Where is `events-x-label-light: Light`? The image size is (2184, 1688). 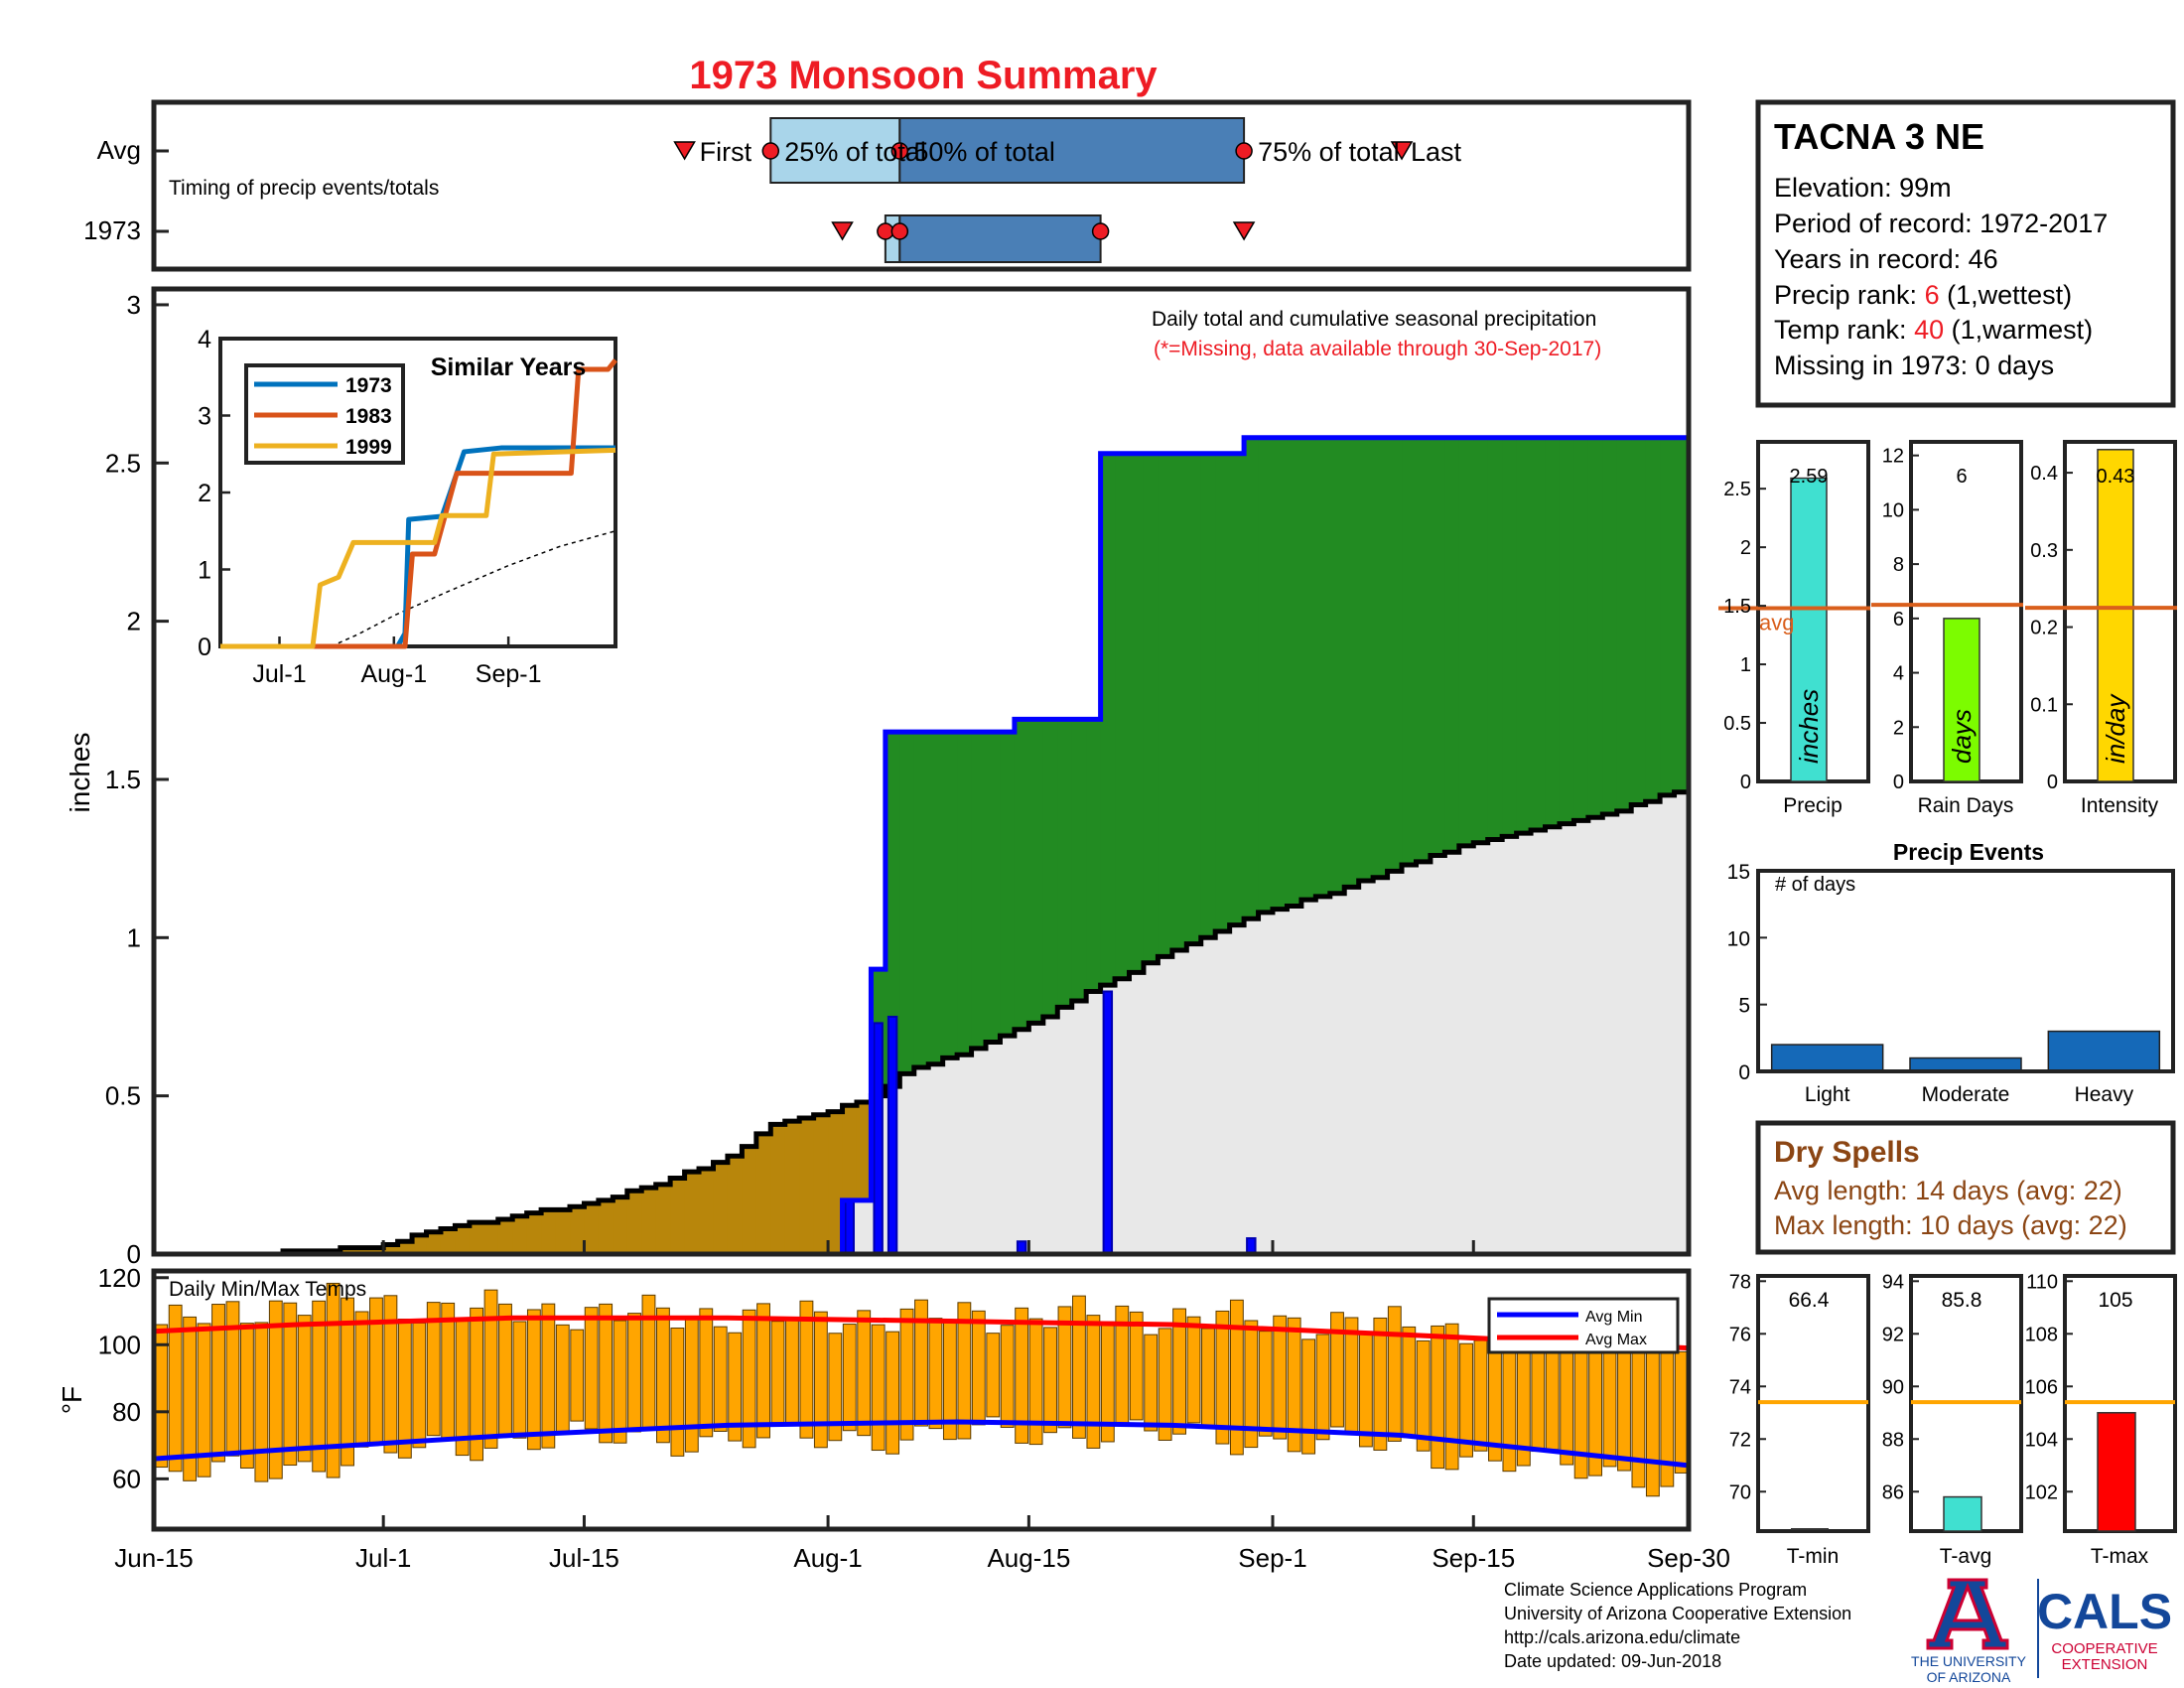
events-x-label-light: Light is located at coordinates (1827, 1094).